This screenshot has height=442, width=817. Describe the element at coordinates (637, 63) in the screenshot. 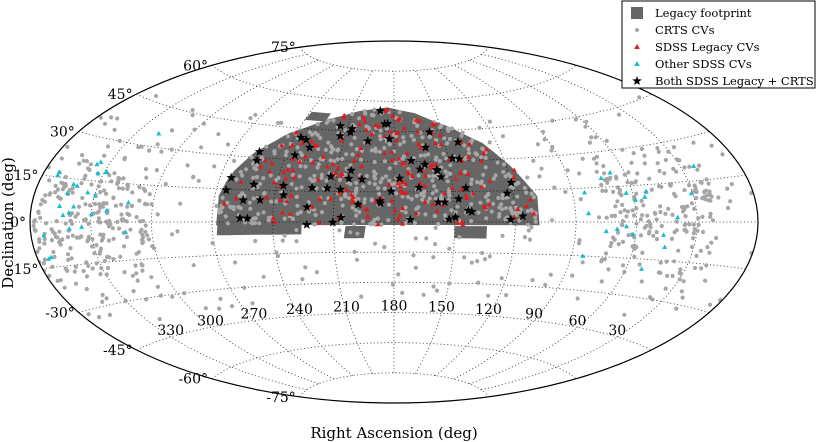

I see `legend-other-sdss-marker` at that location.